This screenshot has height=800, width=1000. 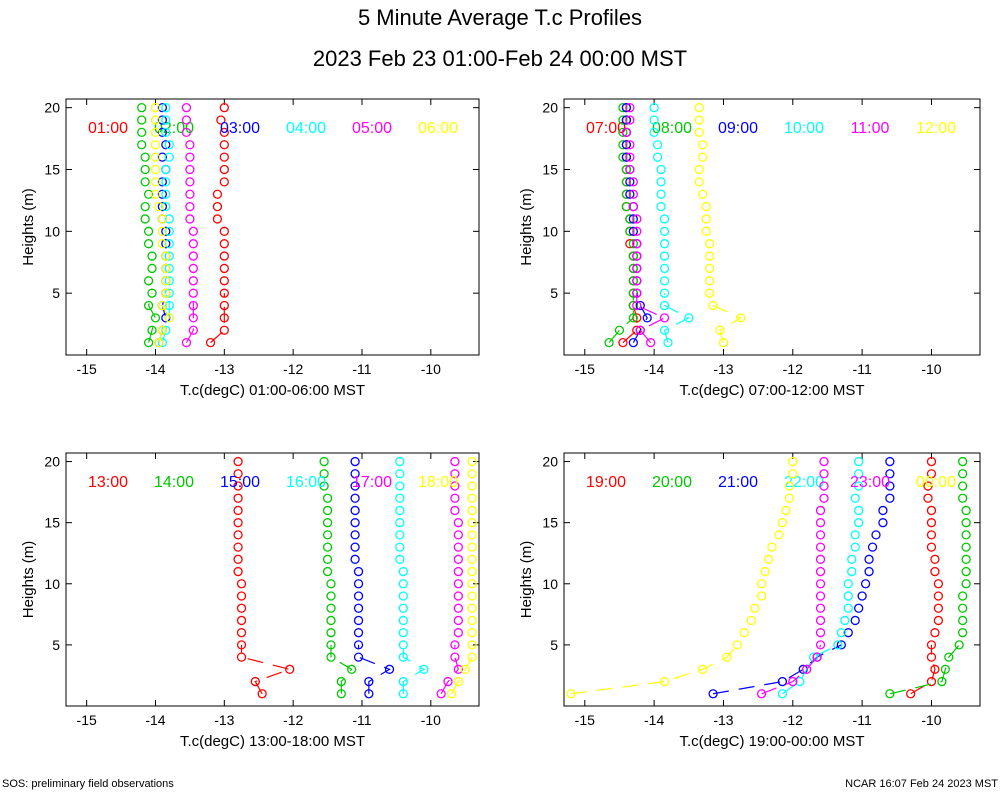 I want to click on y-tick-label: 10, so click(x=550, y=231).